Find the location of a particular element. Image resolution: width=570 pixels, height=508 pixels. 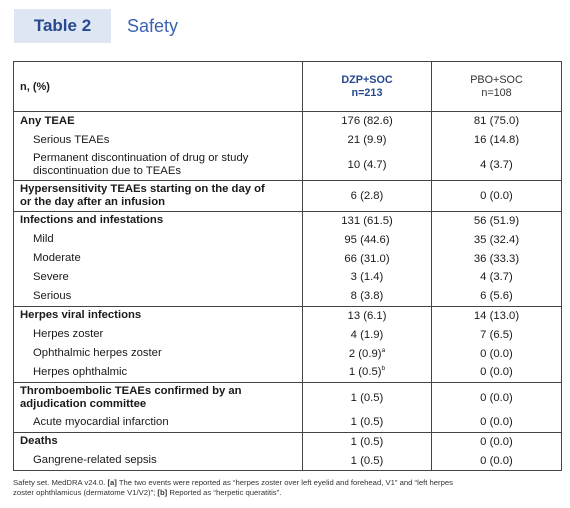

row-label-line1: Thromboembolic TEAEs confirmed by an is located at coordinates (131, 390).